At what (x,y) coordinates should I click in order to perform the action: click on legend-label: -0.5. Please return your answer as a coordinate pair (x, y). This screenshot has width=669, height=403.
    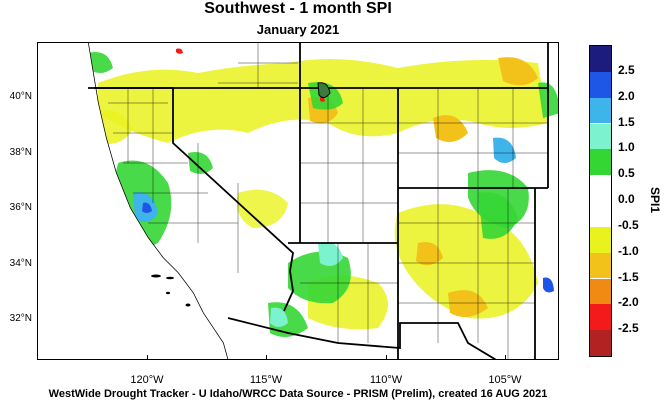
    Looking at the image, I should click on (628, 224).